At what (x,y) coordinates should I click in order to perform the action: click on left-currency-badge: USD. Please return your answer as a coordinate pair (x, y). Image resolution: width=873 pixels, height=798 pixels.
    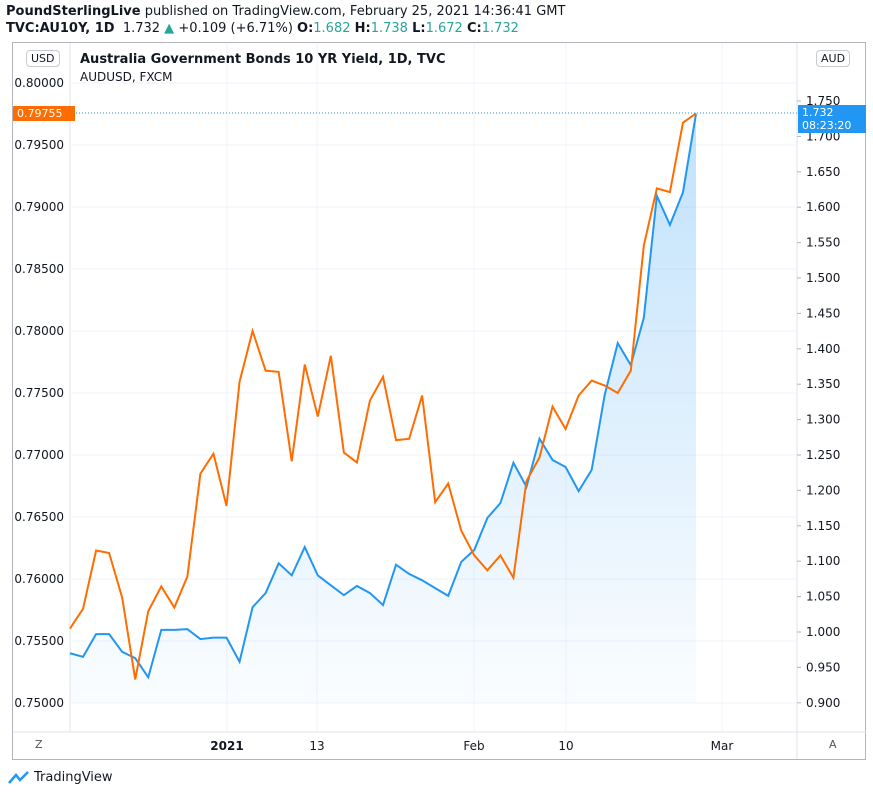
    Looking at the image, I should click on (43, 58).